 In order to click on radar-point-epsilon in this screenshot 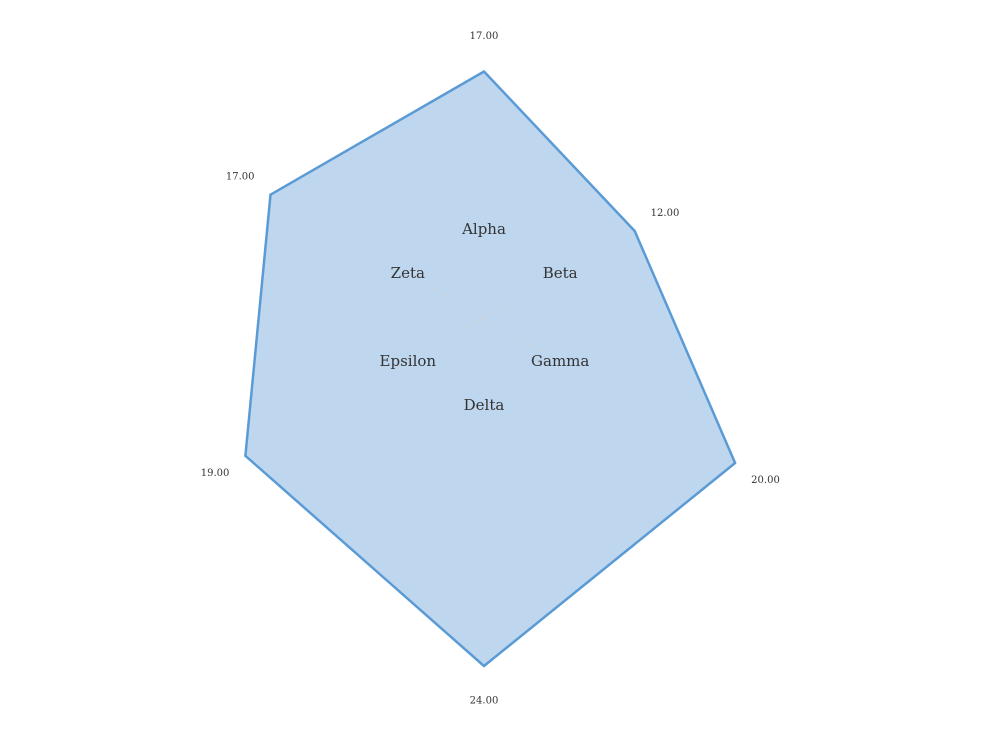, I will do `click(245, 455)`.